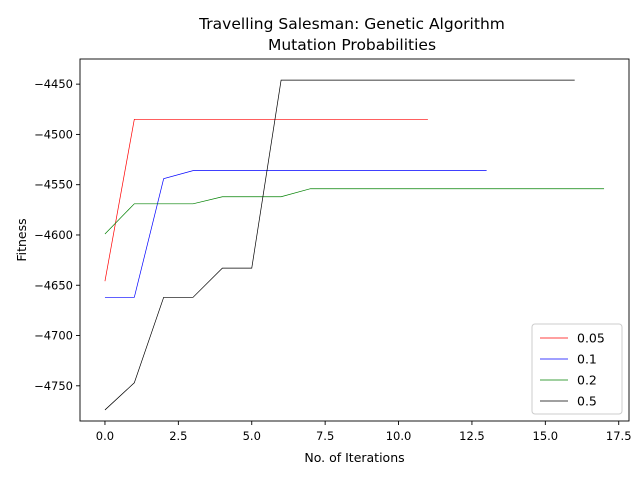  I want to click on legend-label-2: 0.2, so click(587, 380).